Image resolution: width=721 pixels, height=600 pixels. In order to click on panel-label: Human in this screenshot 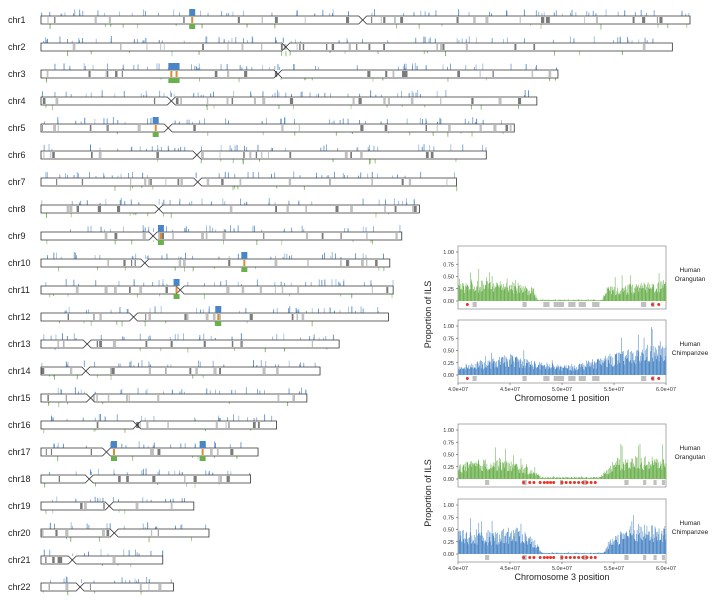, I will do `click(690, 344)`.